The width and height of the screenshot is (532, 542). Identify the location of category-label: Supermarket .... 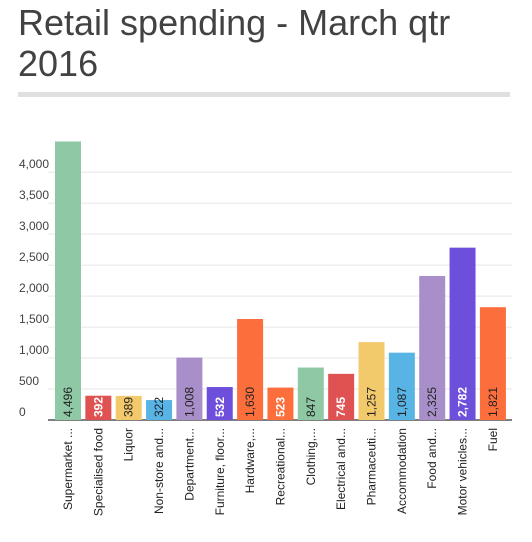
(68, 469).